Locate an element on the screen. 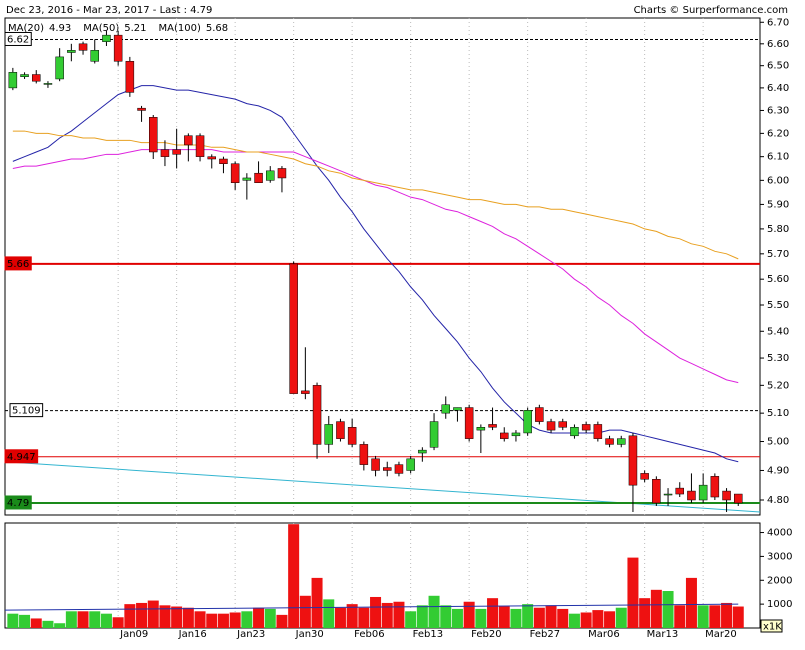  x-tick-label: Jan09 is located at coordinates (133, 634).